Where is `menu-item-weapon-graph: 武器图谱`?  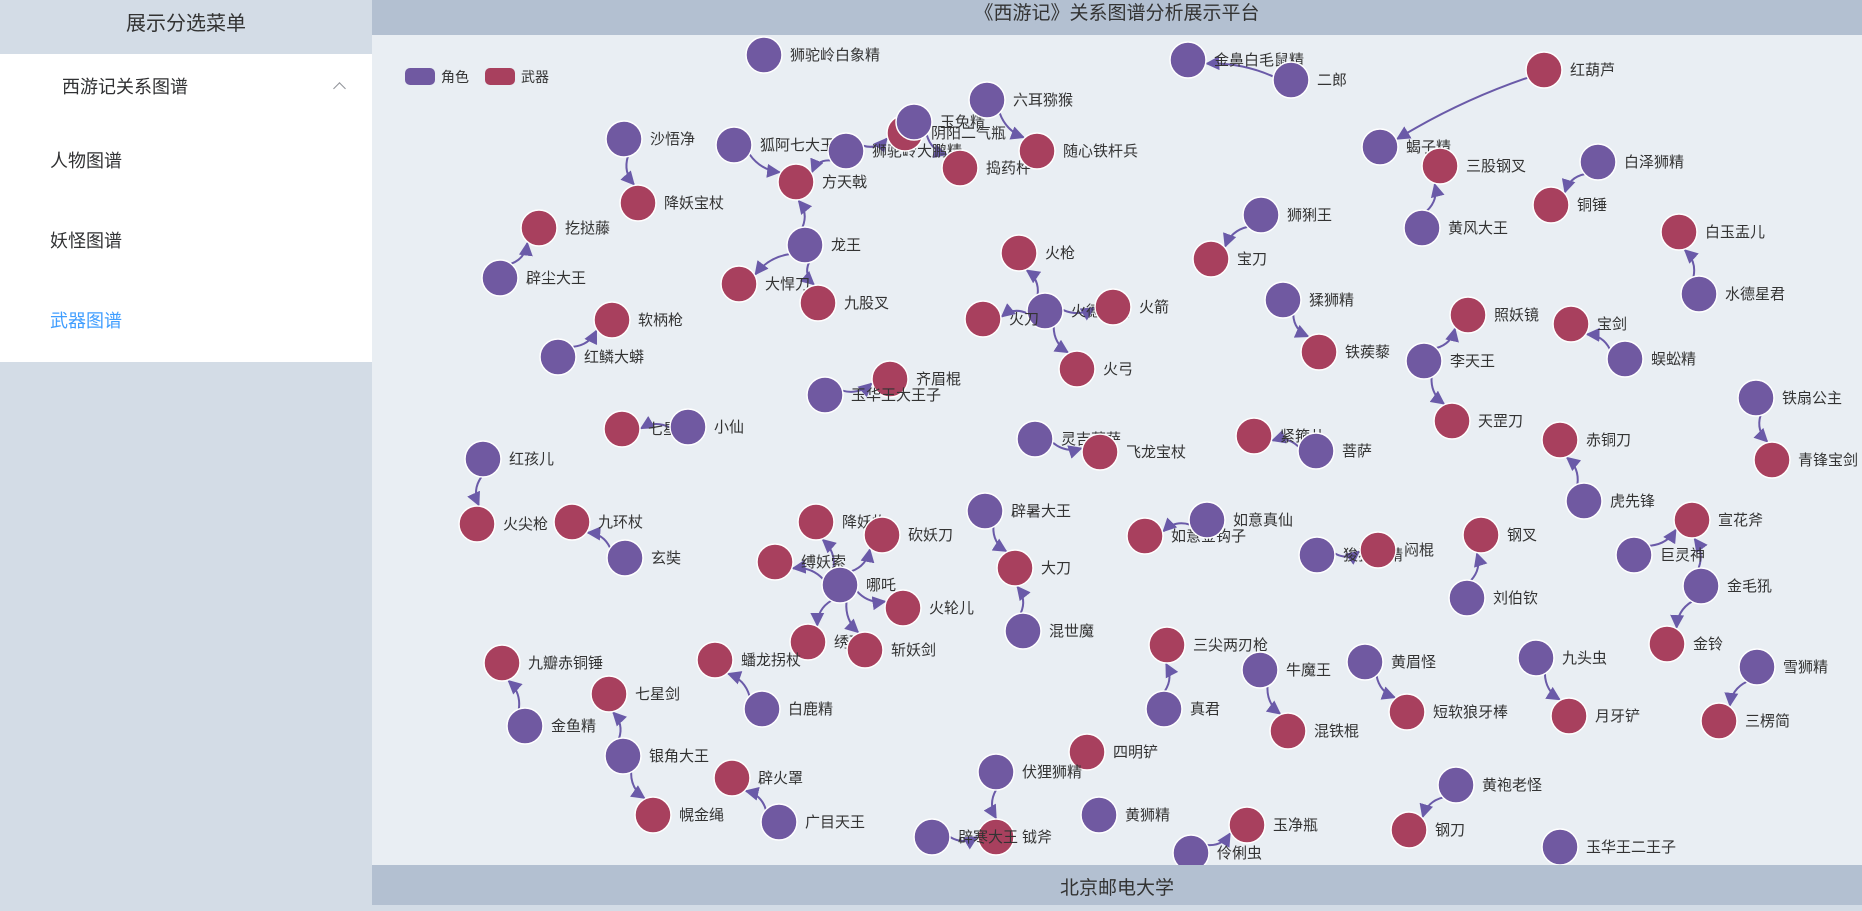 menu-item-weapon-graph: 武器图谱 is located at coordinates (86, 321).